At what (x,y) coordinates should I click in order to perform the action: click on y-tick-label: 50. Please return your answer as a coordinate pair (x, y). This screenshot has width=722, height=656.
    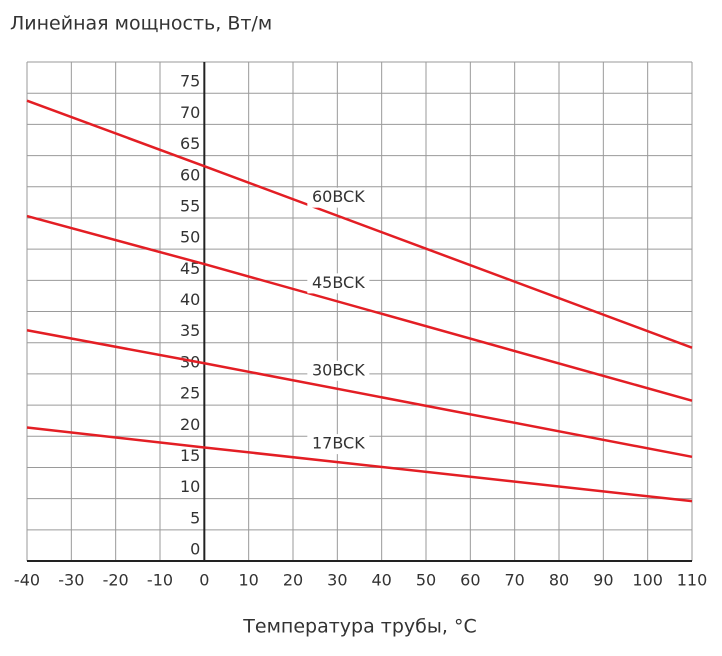
    Looking at the image, I should click on (190, 237).